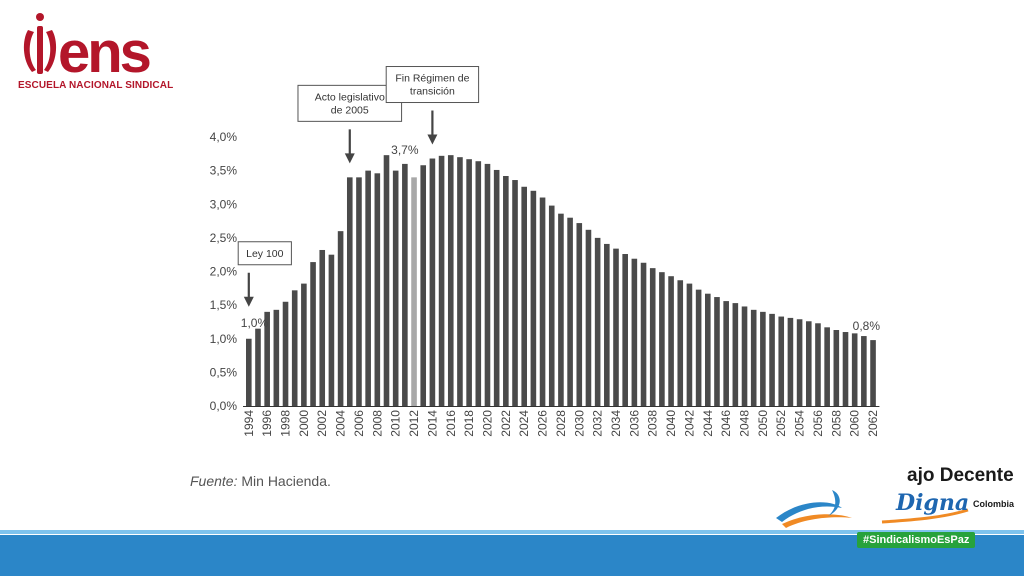  What do you see at coordinates (512, 532) in the screenshot?
I see `footer-accent-line` at bounding box center [512, 532].